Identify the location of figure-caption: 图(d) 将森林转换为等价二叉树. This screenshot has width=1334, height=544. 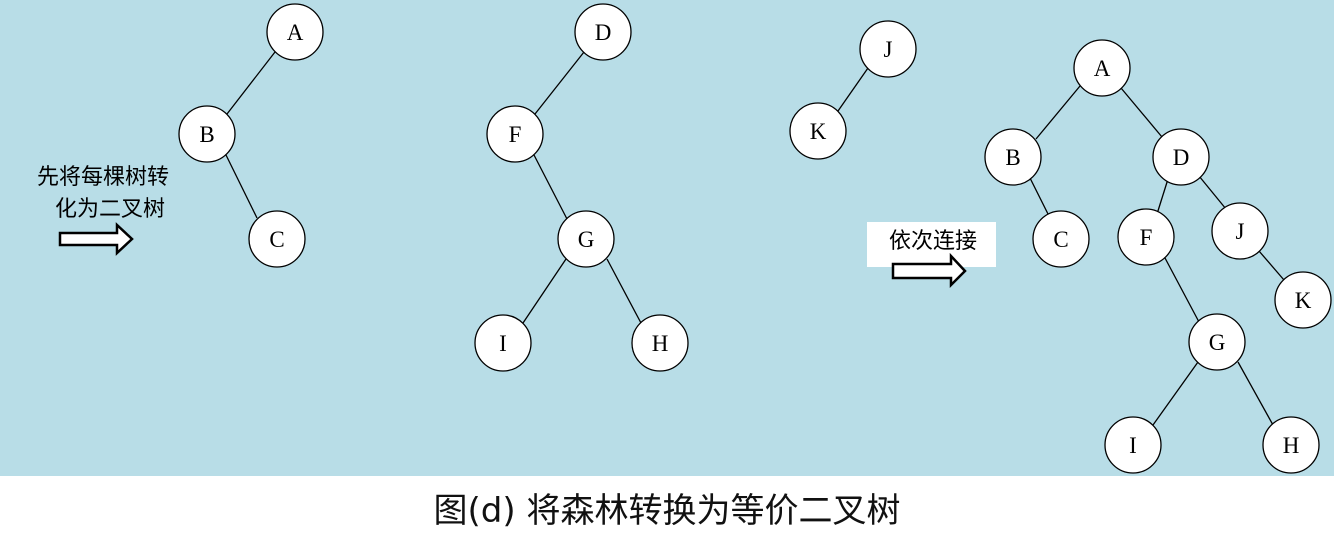
(667, 511).